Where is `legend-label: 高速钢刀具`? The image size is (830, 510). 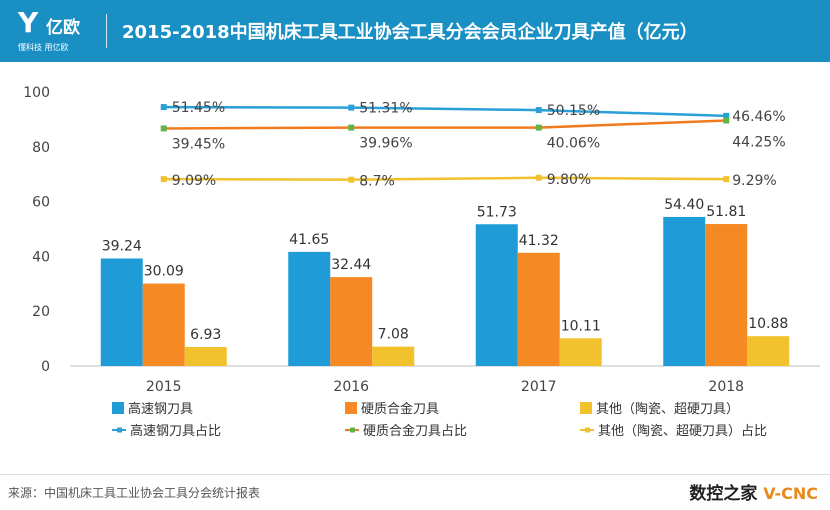 legend-label: 高速钢刀具 is located at coordinates (160, 409).